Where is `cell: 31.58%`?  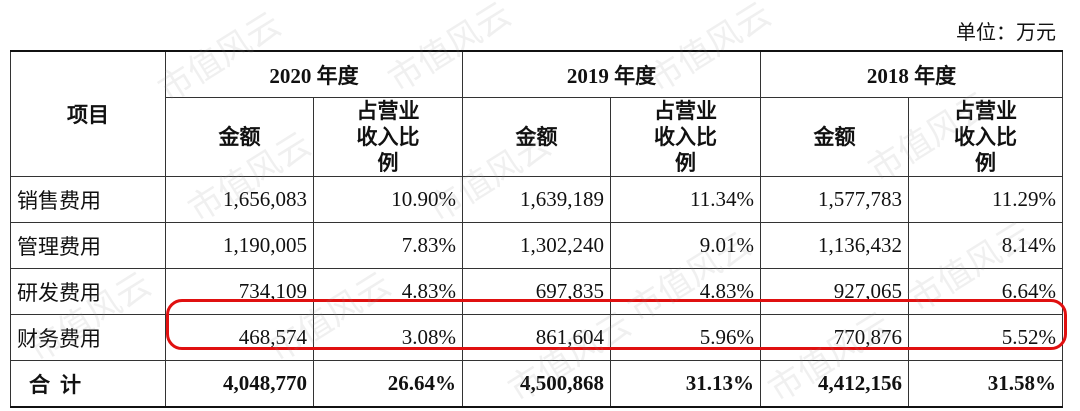 cell: 31.58% is located at coordinates (985, 384).